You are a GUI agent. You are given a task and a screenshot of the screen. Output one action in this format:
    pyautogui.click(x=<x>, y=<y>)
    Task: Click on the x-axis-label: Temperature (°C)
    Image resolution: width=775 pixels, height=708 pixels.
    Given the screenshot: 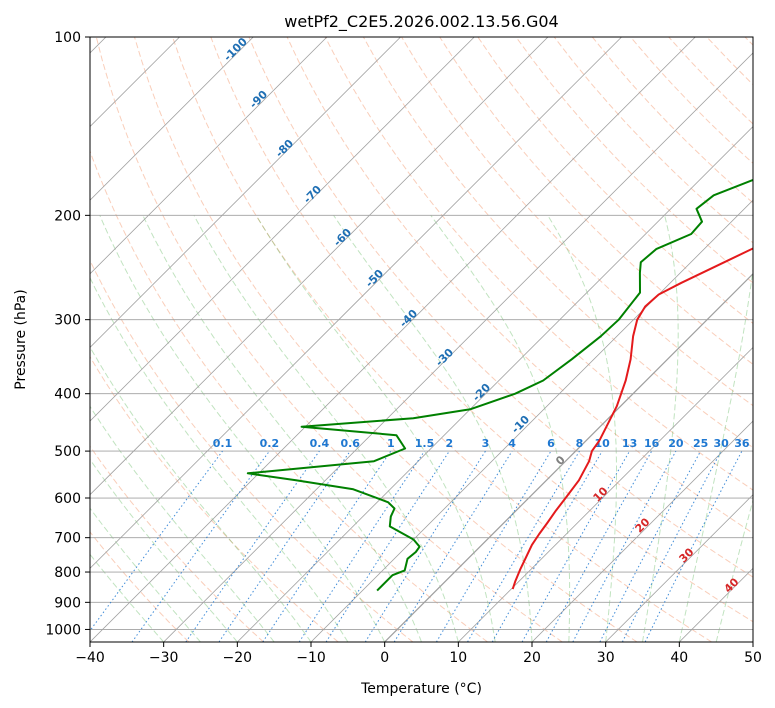 What is the action you would take?
    pyautogui.click(x=421, y=689)
    